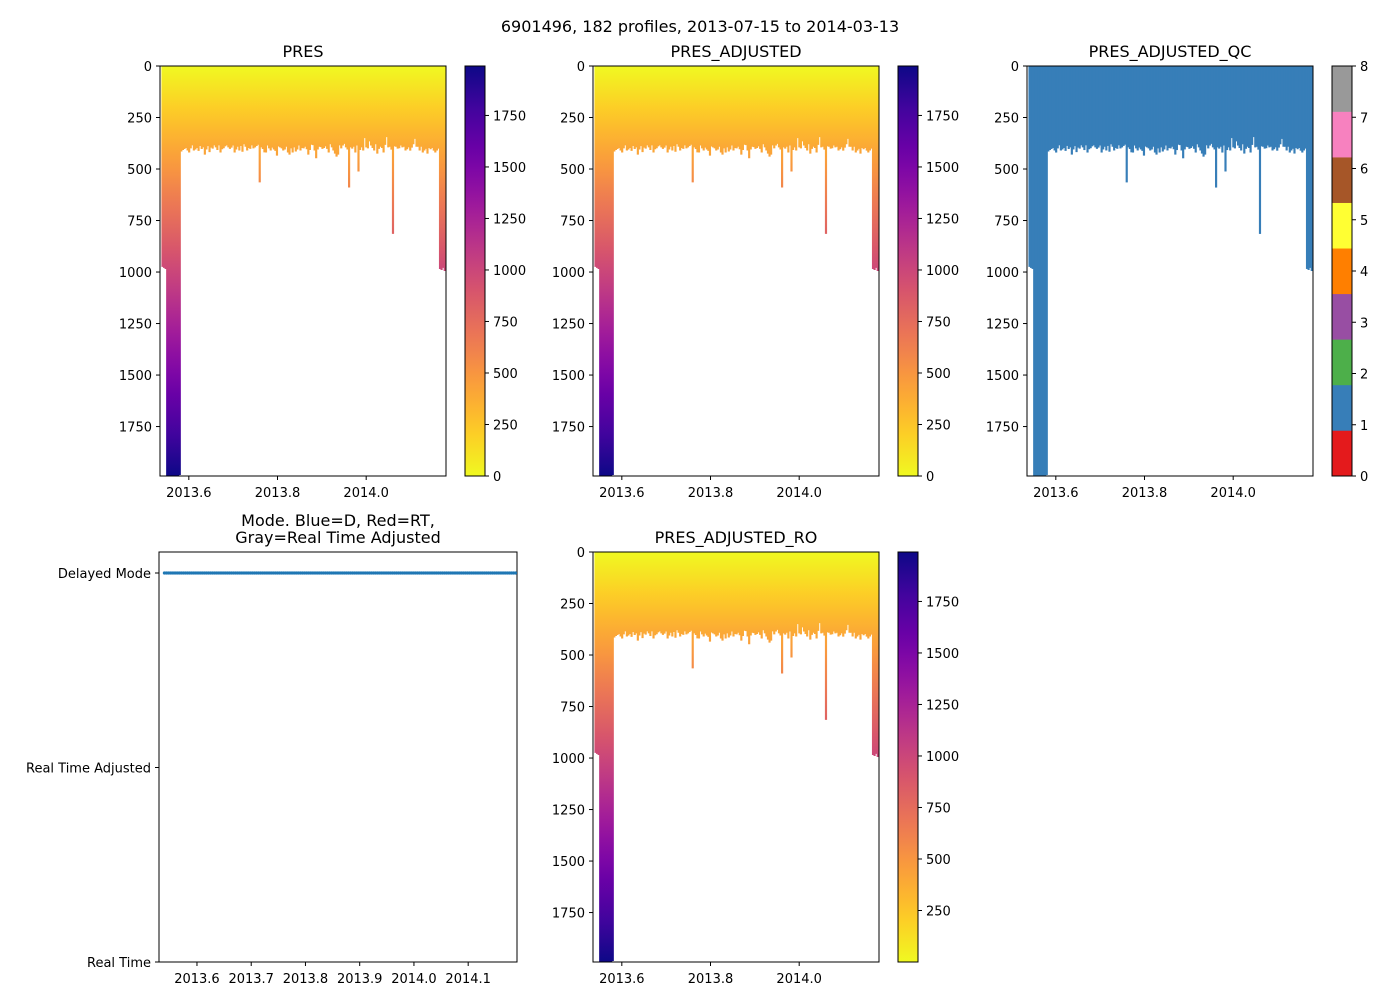 The height and width of the screenshot is (1000, 1400). I want to click on y-tick-label: Real Time, so click(119, 963).